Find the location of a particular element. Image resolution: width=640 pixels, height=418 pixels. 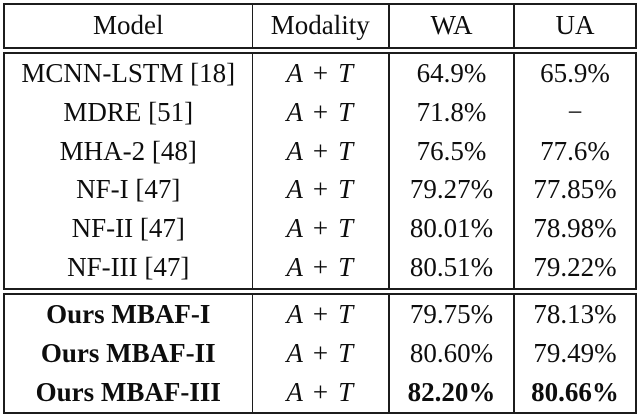

wa-cell: 76.5% is located at coordinates (452, 151).